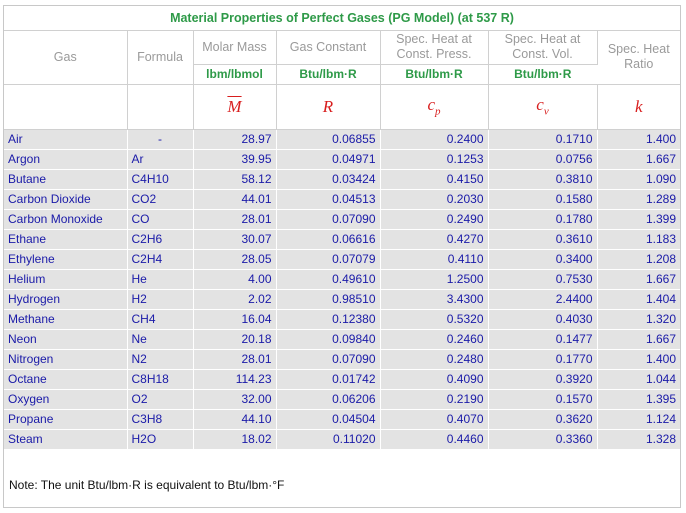  I want to click on cell-formula: N2, so click(160, 359).